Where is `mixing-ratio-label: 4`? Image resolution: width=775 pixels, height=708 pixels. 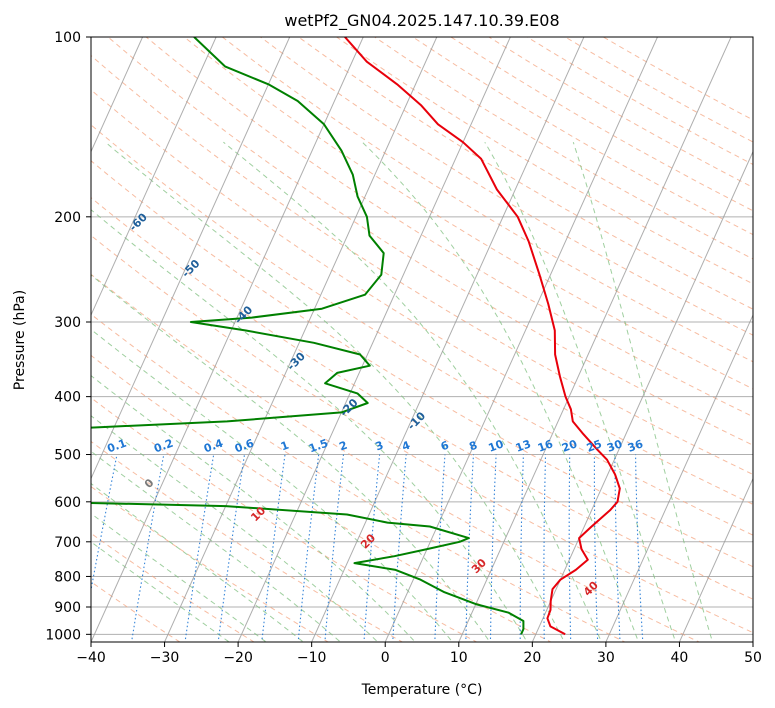
mixing-ratio-label: 4 is located at coordinates (406, 446).